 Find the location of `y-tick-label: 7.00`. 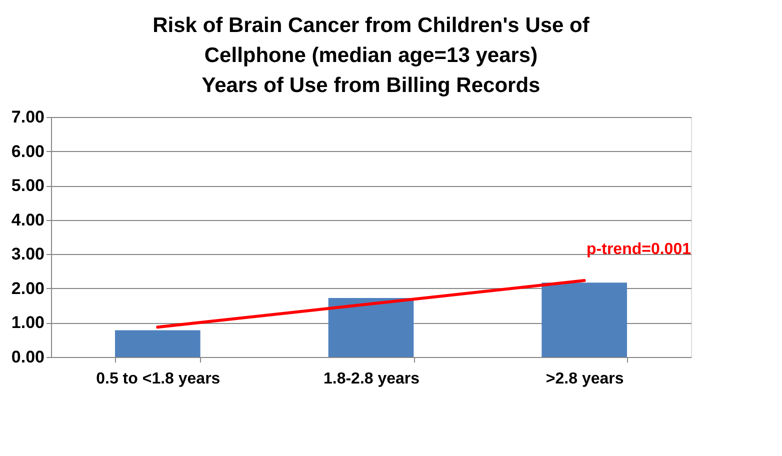

y-tick-label: 7.00 is located at coordinates (27, 117).